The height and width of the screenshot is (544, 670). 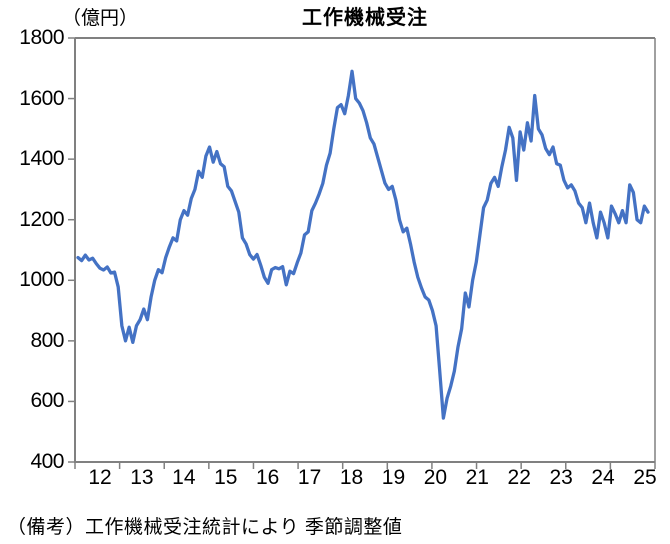 I want to click on chart-title: 工作機械受注, so click(x=365, y=18).